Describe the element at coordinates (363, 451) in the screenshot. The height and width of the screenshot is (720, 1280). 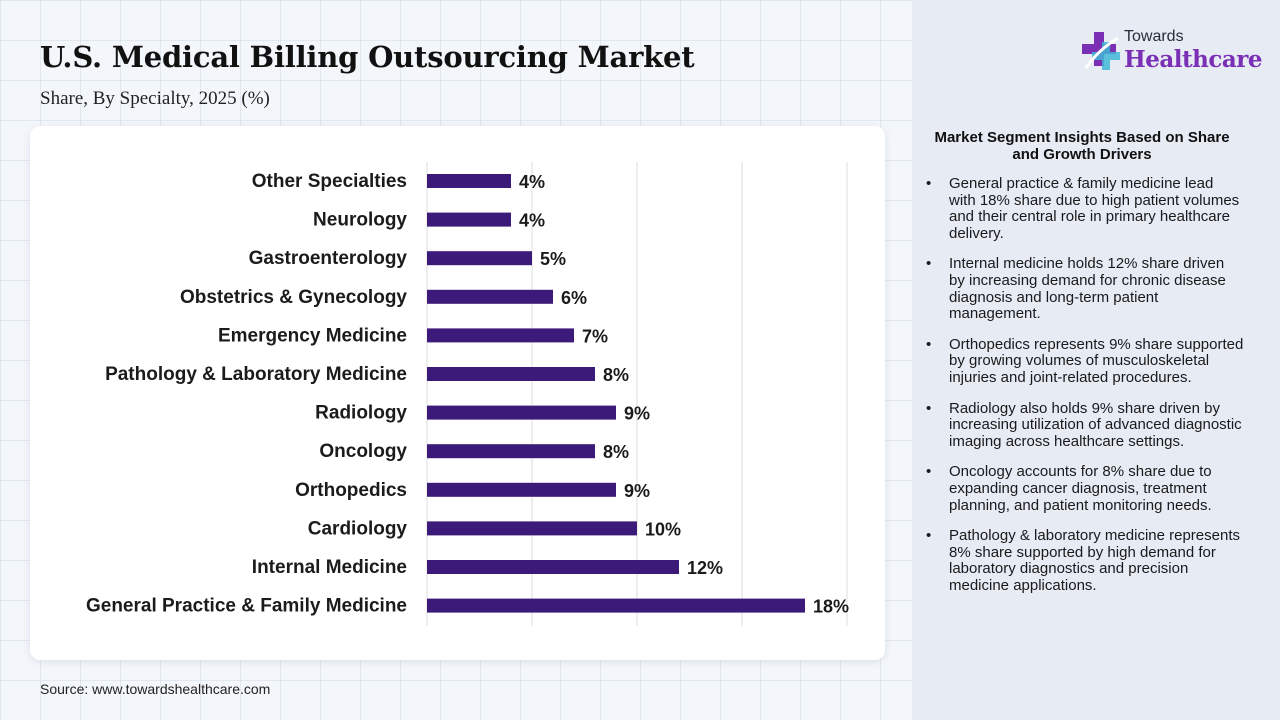
I see `category-label: Oncology` at that location.